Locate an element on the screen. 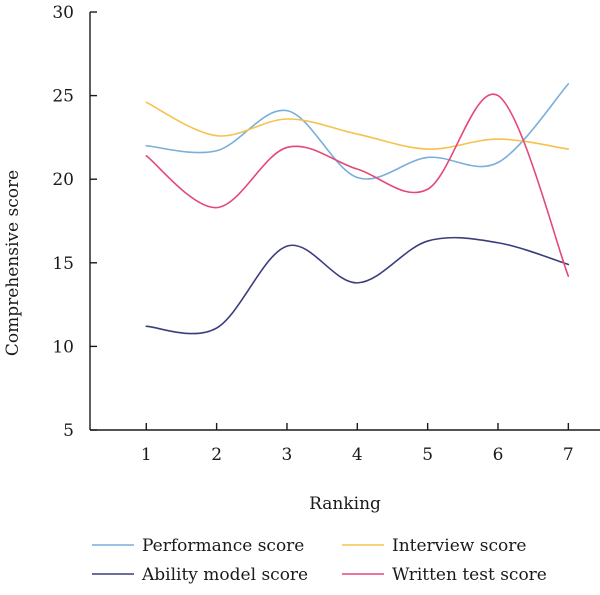 This screenshot has height=595, width=600. legend-label-performance-score: Performance score is located at coordinates (223, 546).